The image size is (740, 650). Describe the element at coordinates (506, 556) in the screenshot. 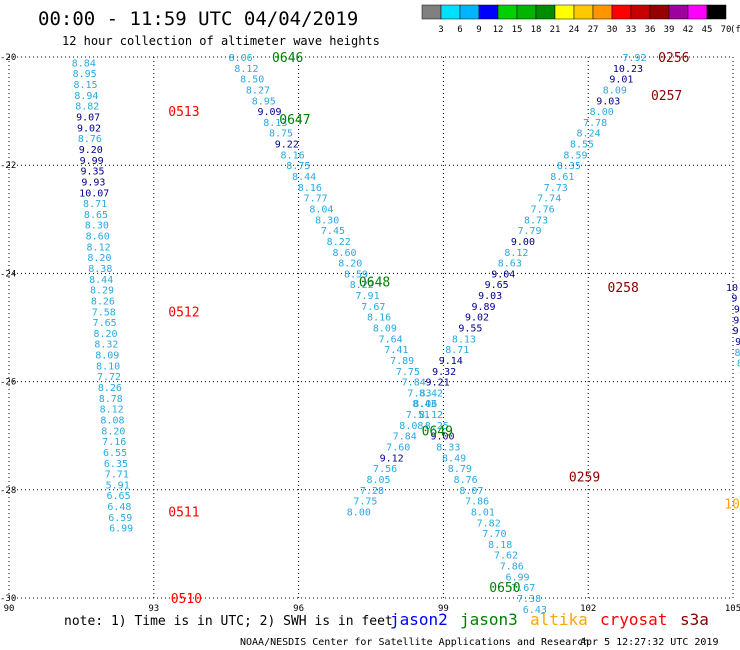

I see `wave-height-point: 7.62` at that location.